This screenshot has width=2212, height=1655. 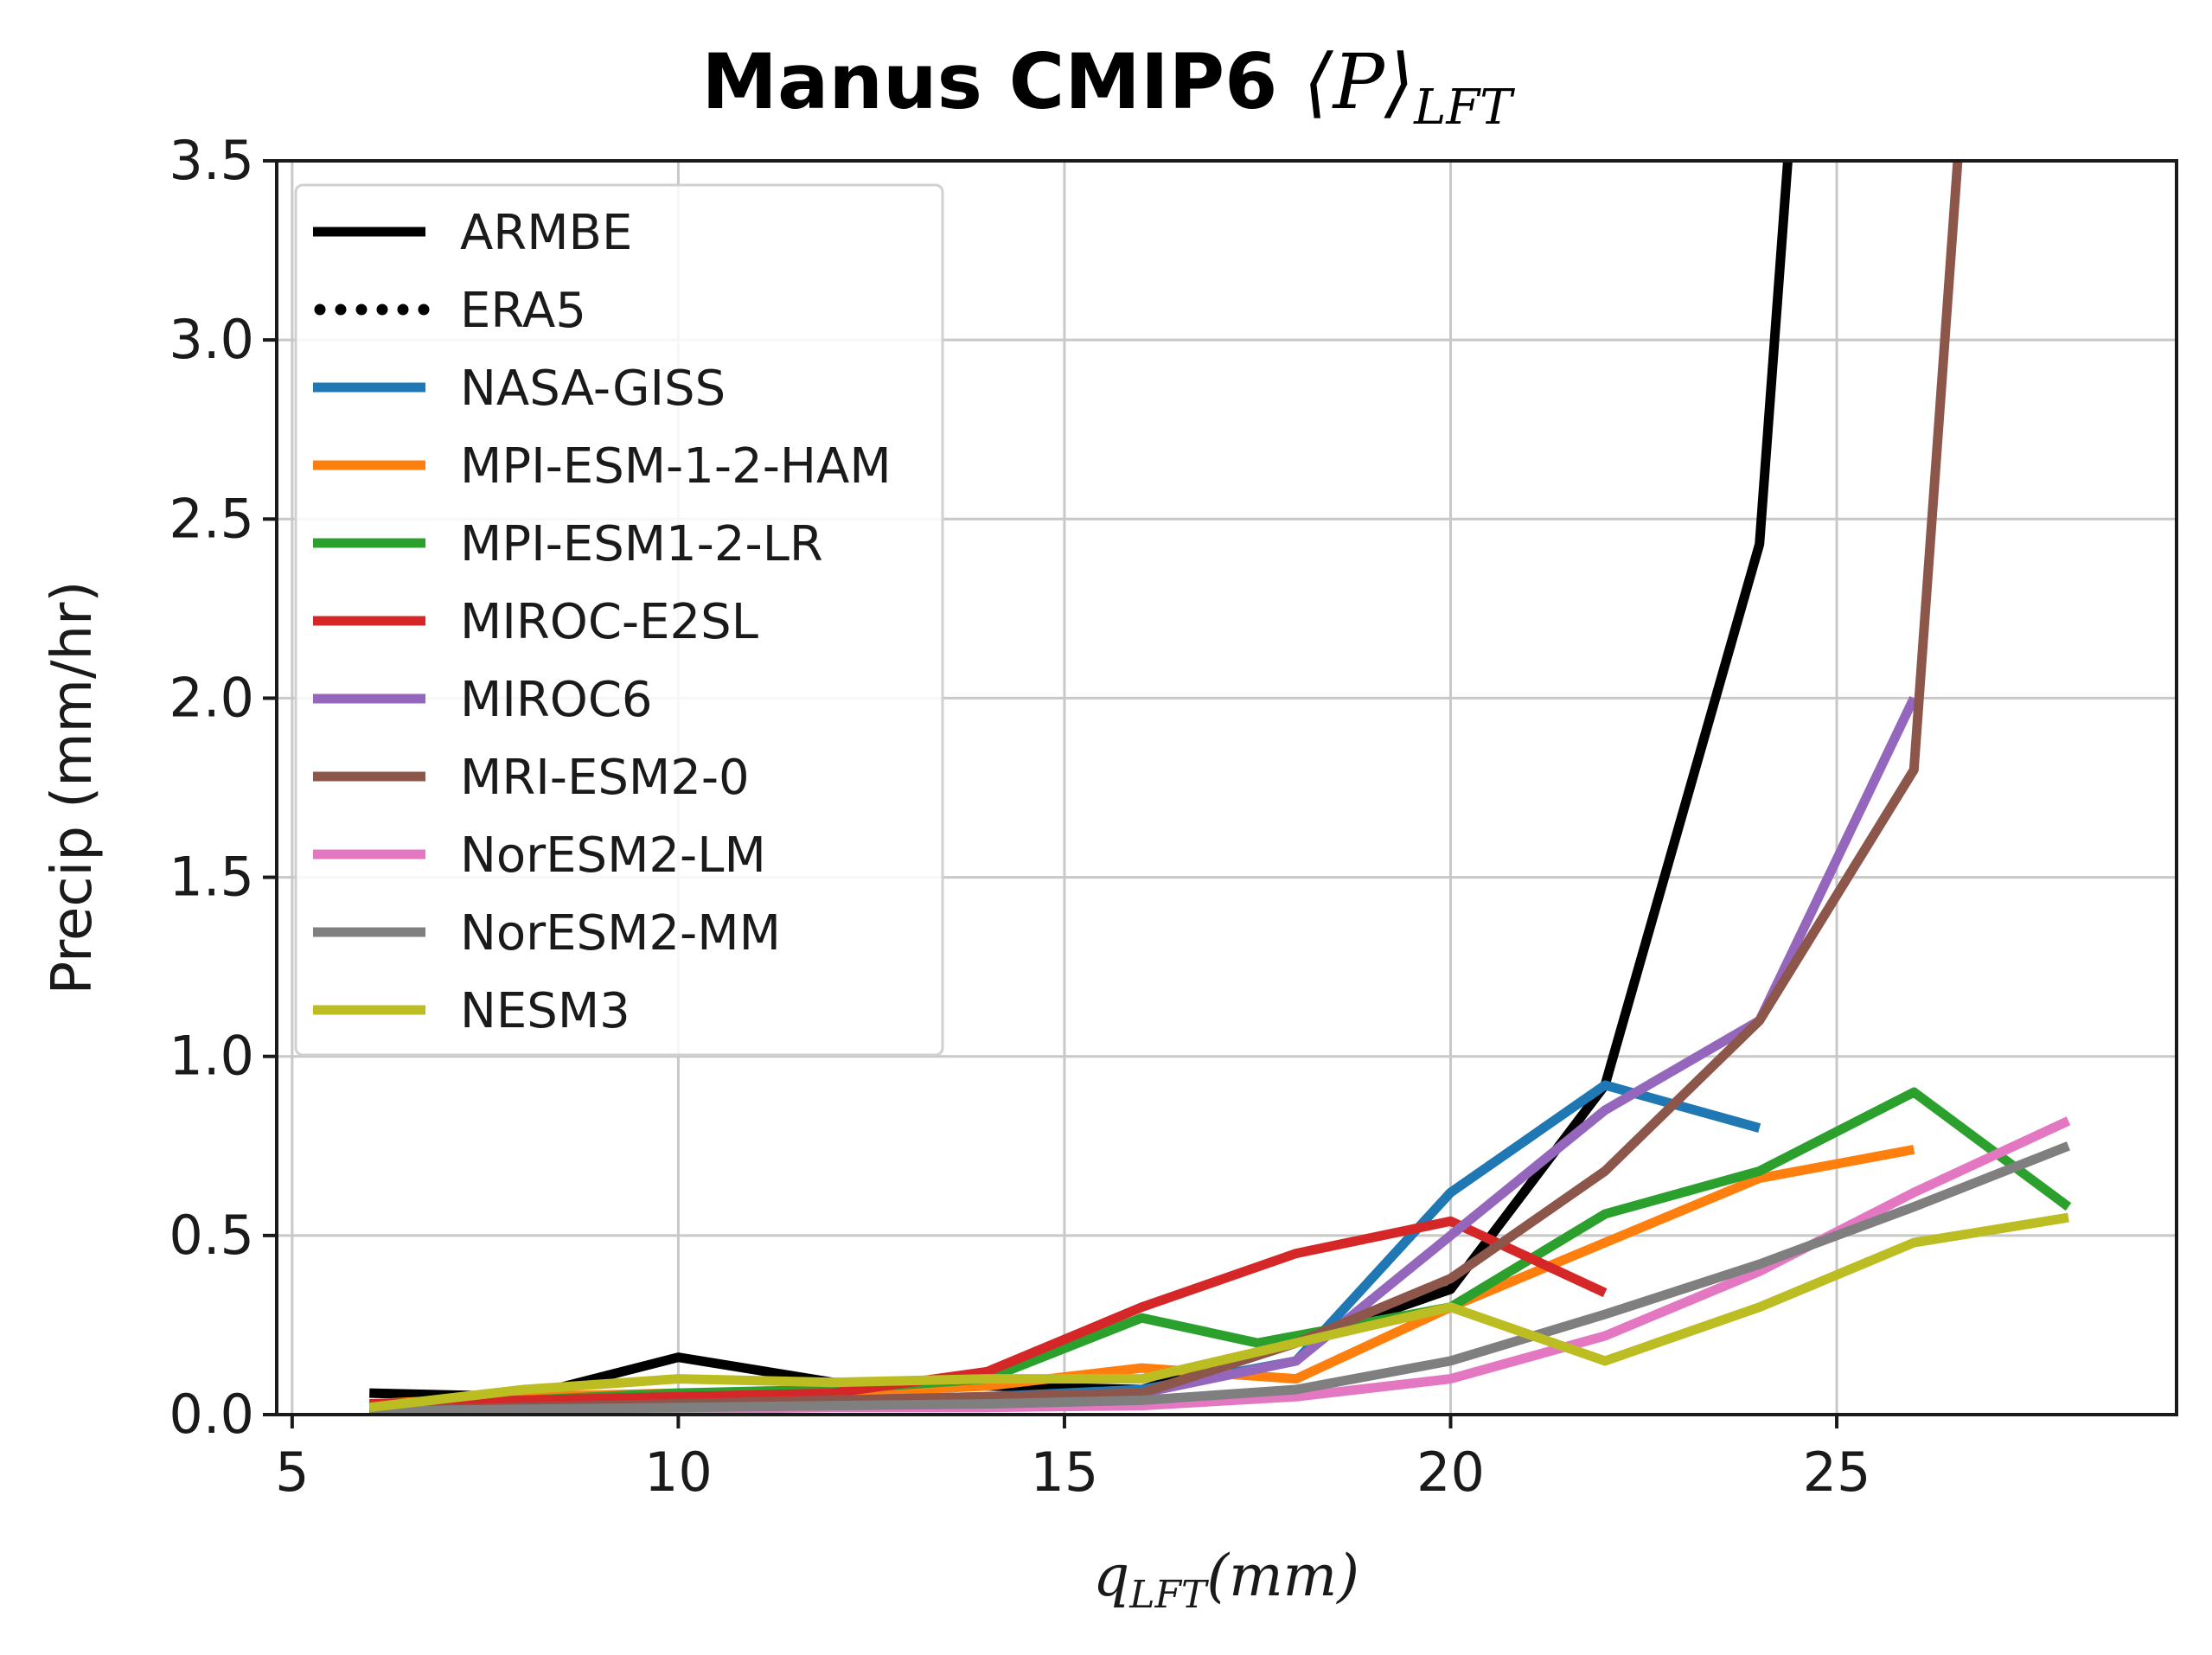 I want to click on series-line-nesm3, so click(x=1218, y=1312).